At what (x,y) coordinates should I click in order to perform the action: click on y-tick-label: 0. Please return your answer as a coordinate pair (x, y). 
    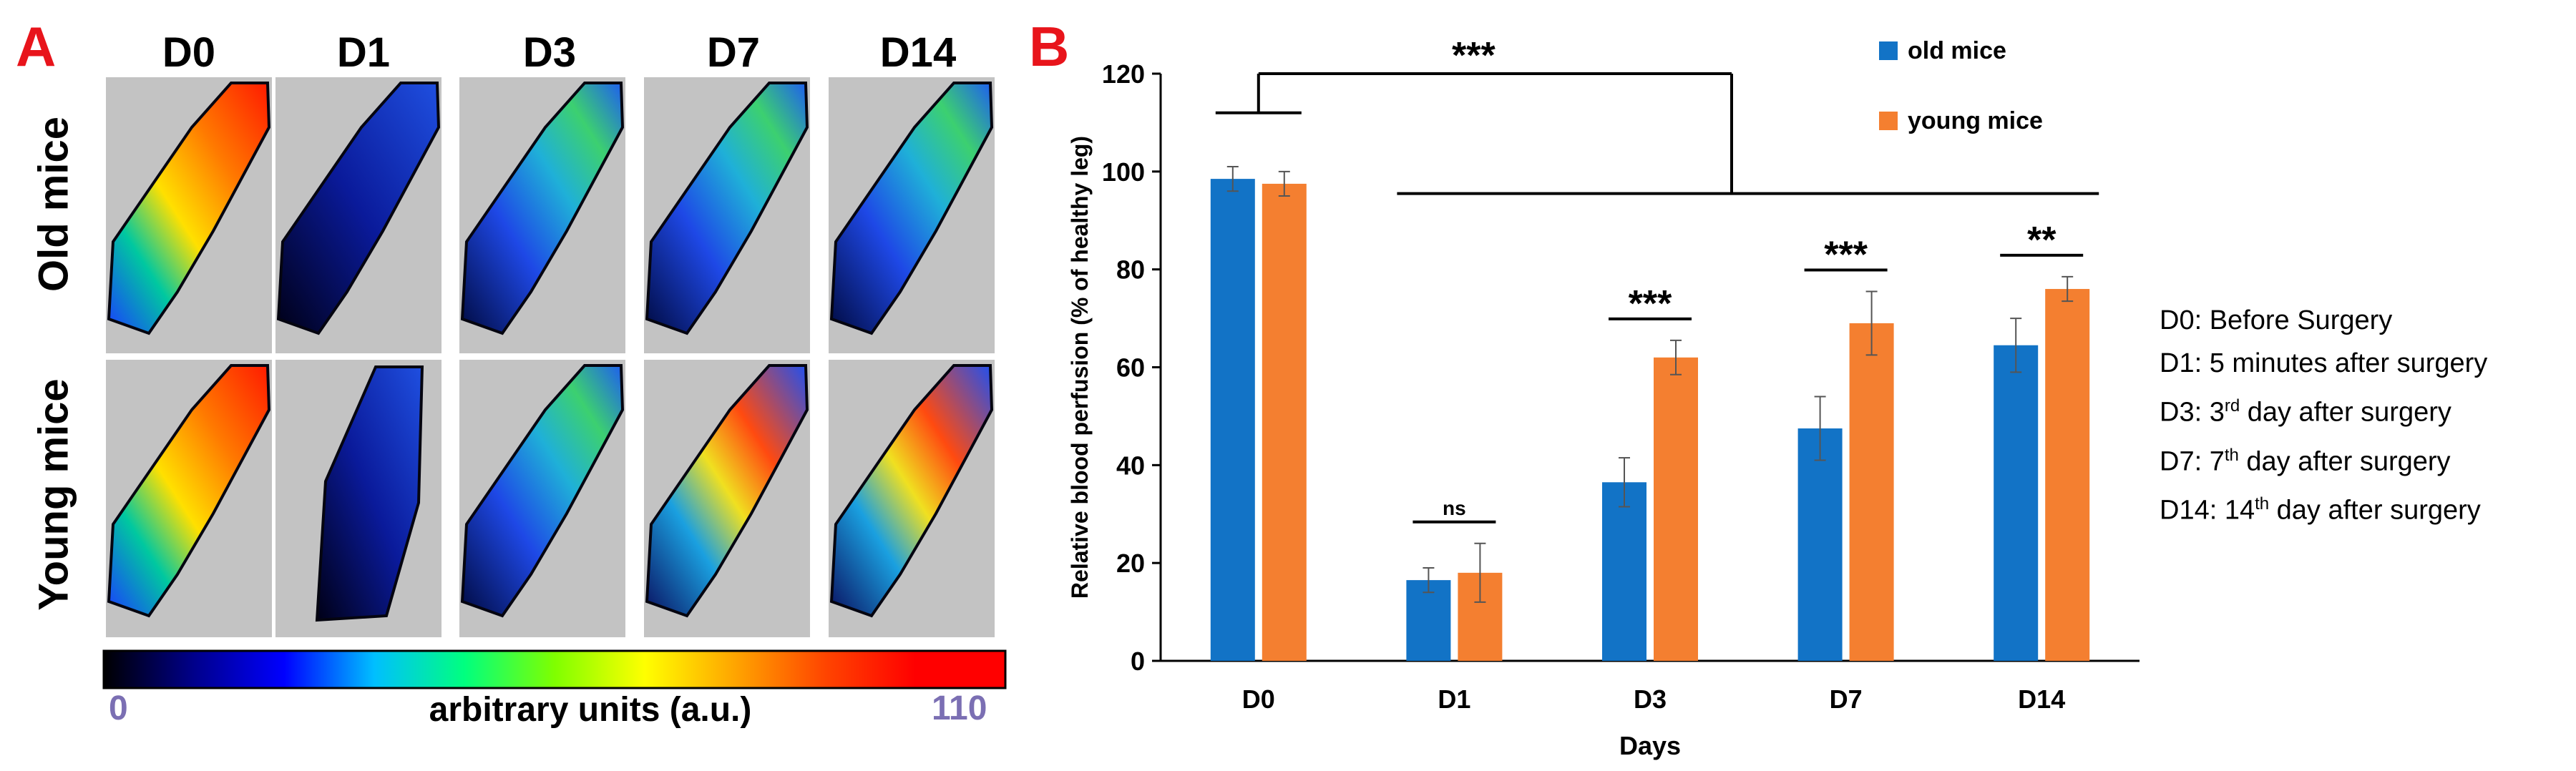
    Looking at the image, I should click on (1138, 661).